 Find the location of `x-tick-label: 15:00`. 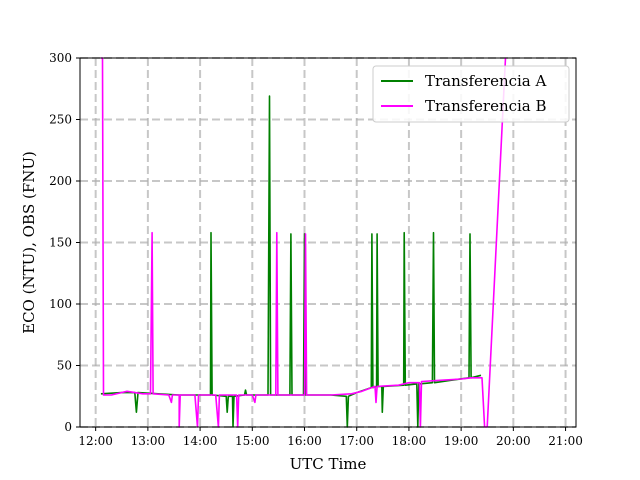

x-tick-label: 15:00 is located at coordinates (252, 441).